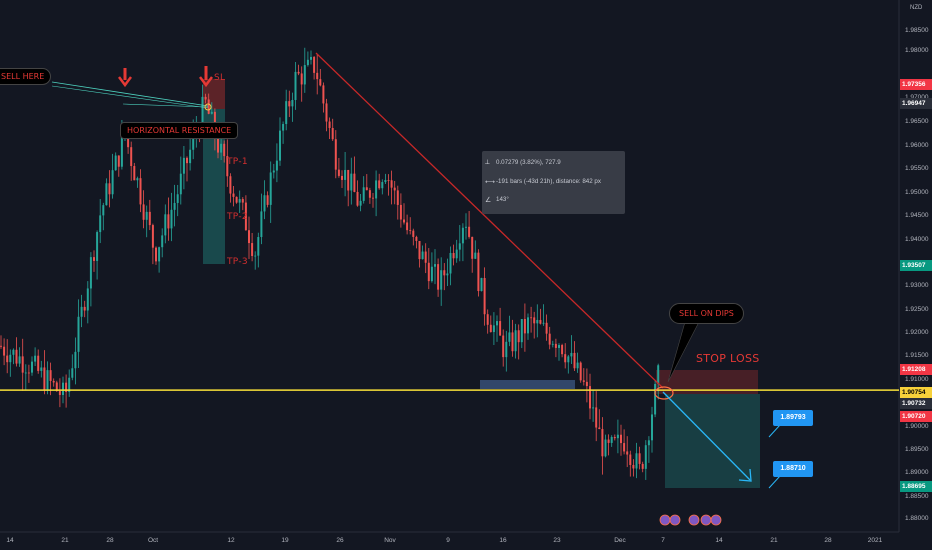 Image resolution: width=932 pixels, height=550 pixels. I want to click on time-tick-label: Nov, so click(390, 540).